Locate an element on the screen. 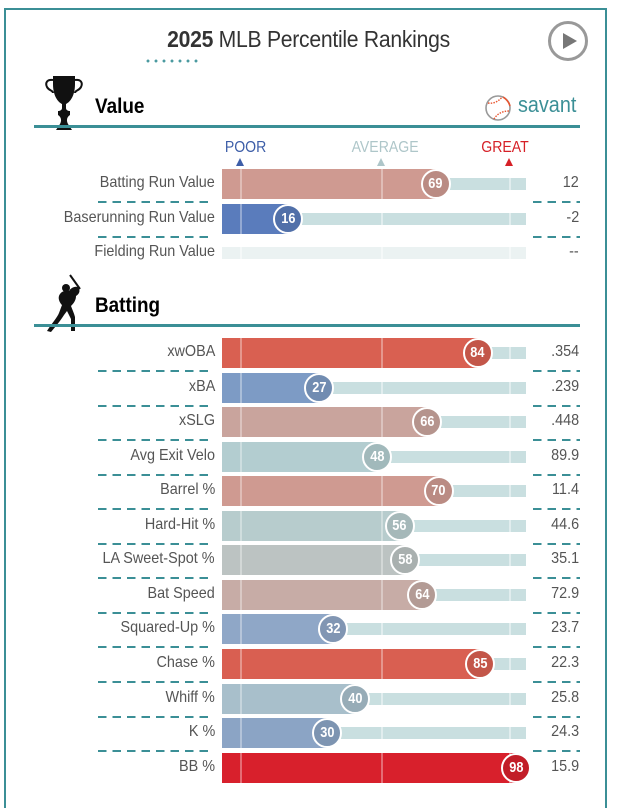 The height and width of the screenshot is (808, 617). percentile-badge: 16 is located at coordinates (288, 218).